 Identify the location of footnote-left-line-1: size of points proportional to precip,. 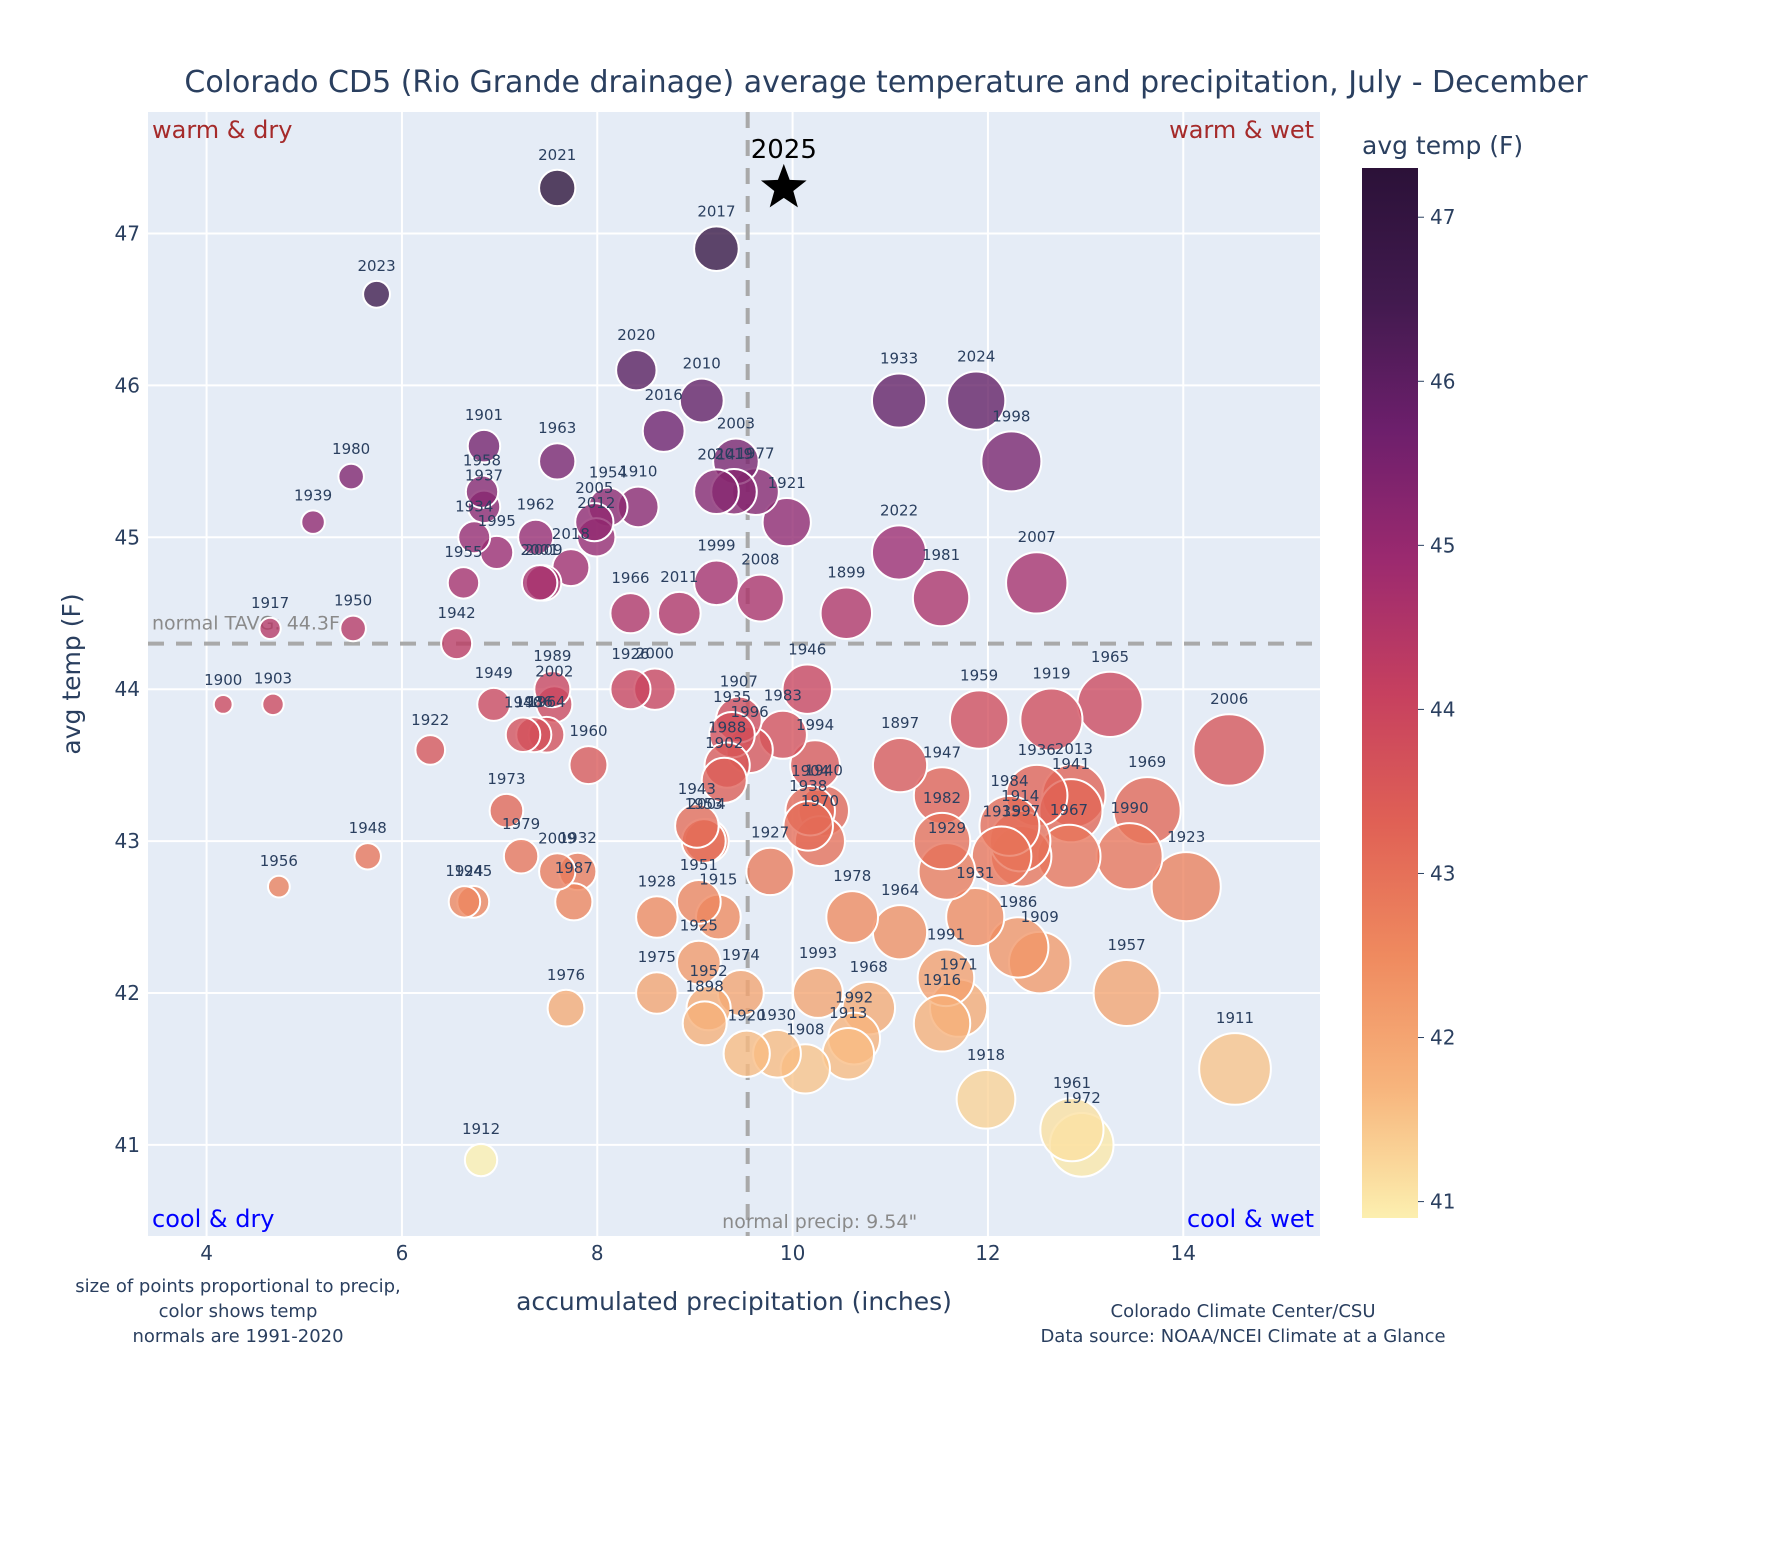
(238, 1286).